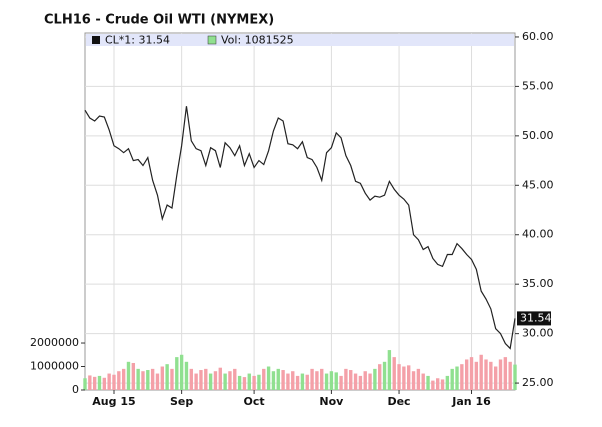  Describe the element at coordinates (159, 20) in the screenshot. I see `chart-title: CLH16 - Crude Oil WTI (NYMEX)` at that location.